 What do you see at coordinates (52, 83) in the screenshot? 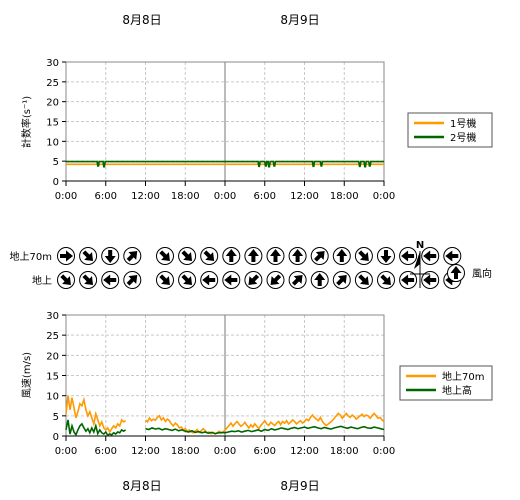
I see `count-rate-ytick-label: 25` at bounding box center [52, 83].